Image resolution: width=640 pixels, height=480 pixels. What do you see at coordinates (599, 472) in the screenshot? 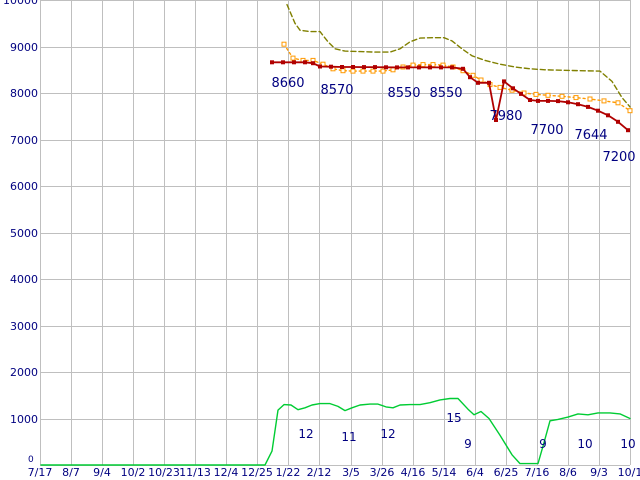
I see `x-axis-tick-label: 9/3` at bounding box center [599, 472].